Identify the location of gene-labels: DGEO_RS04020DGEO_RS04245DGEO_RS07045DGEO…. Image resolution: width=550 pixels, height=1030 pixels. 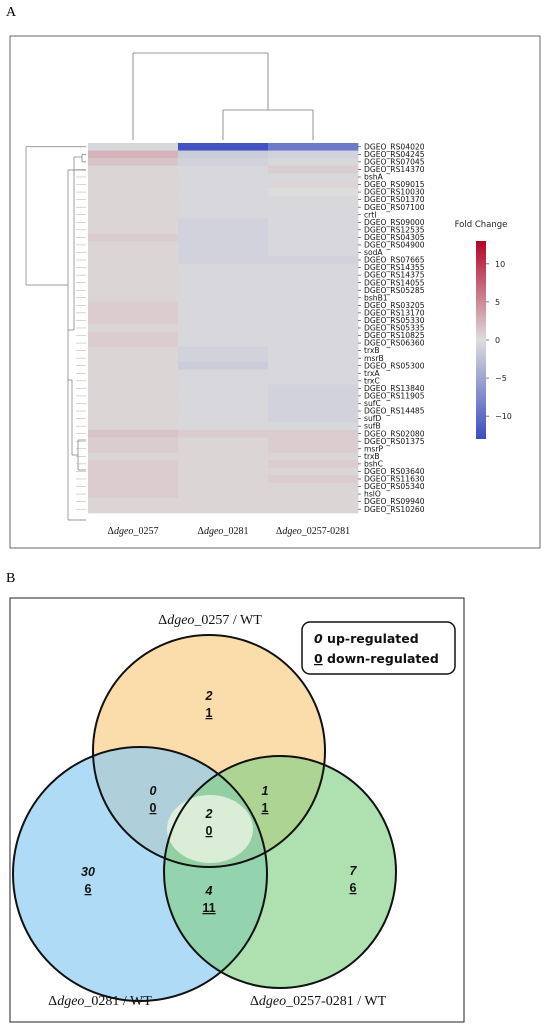
(391, 328).